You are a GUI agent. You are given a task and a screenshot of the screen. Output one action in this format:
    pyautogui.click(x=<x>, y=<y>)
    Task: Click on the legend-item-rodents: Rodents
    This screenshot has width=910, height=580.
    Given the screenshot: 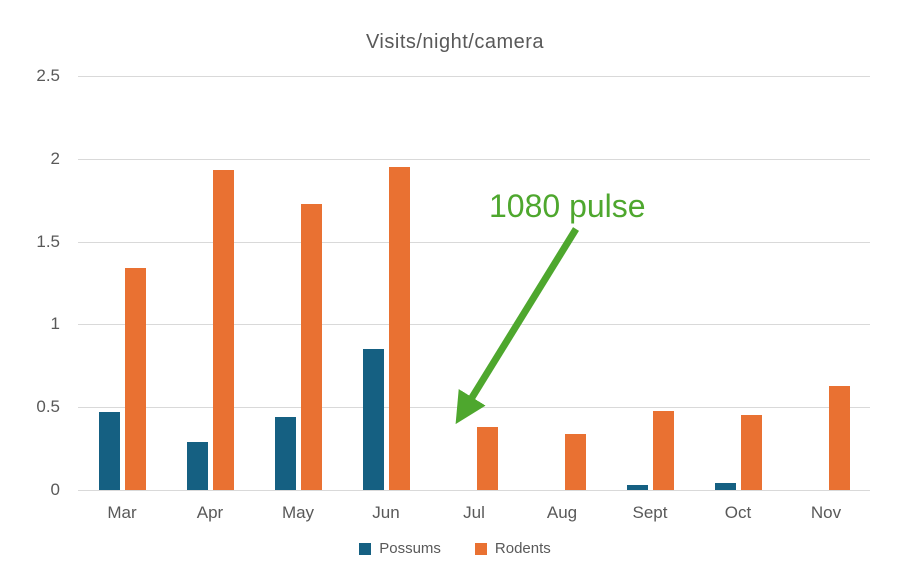 What is the action you would take?
    pyautogui.click(x=512, y=548)
    